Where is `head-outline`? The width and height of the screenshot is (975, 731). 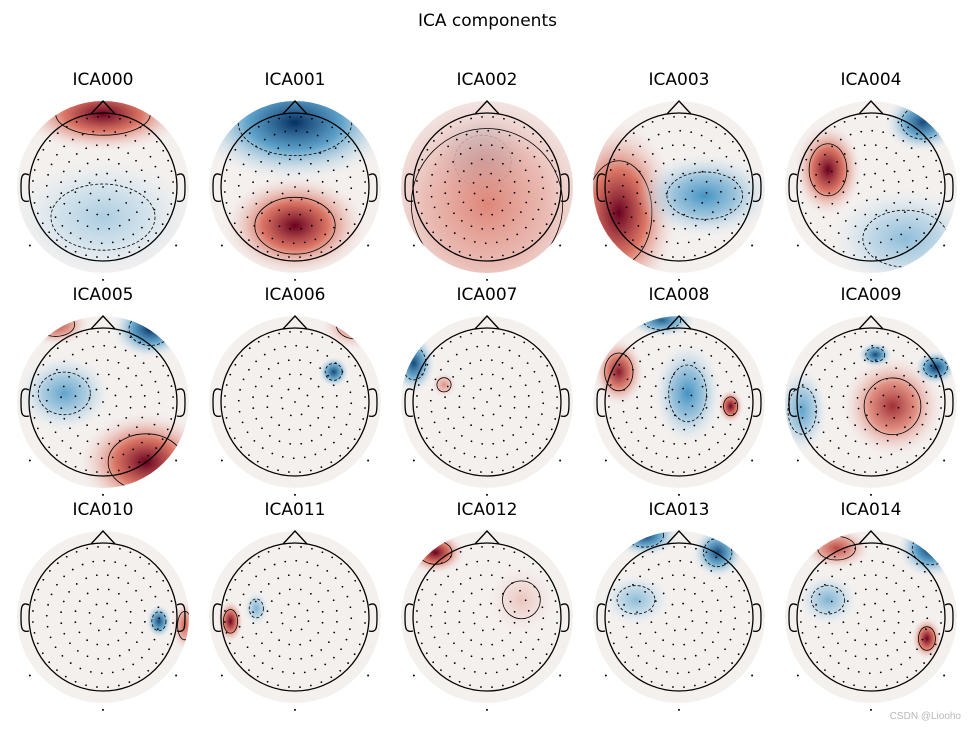 head-outline is located at coordinates (487, 402).